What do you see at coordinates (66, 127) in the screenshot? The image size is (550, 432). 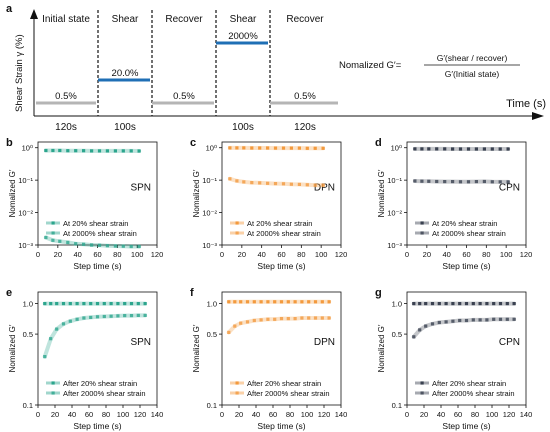 I see `phase-duration: 120s` at bounding box center [66, 127].